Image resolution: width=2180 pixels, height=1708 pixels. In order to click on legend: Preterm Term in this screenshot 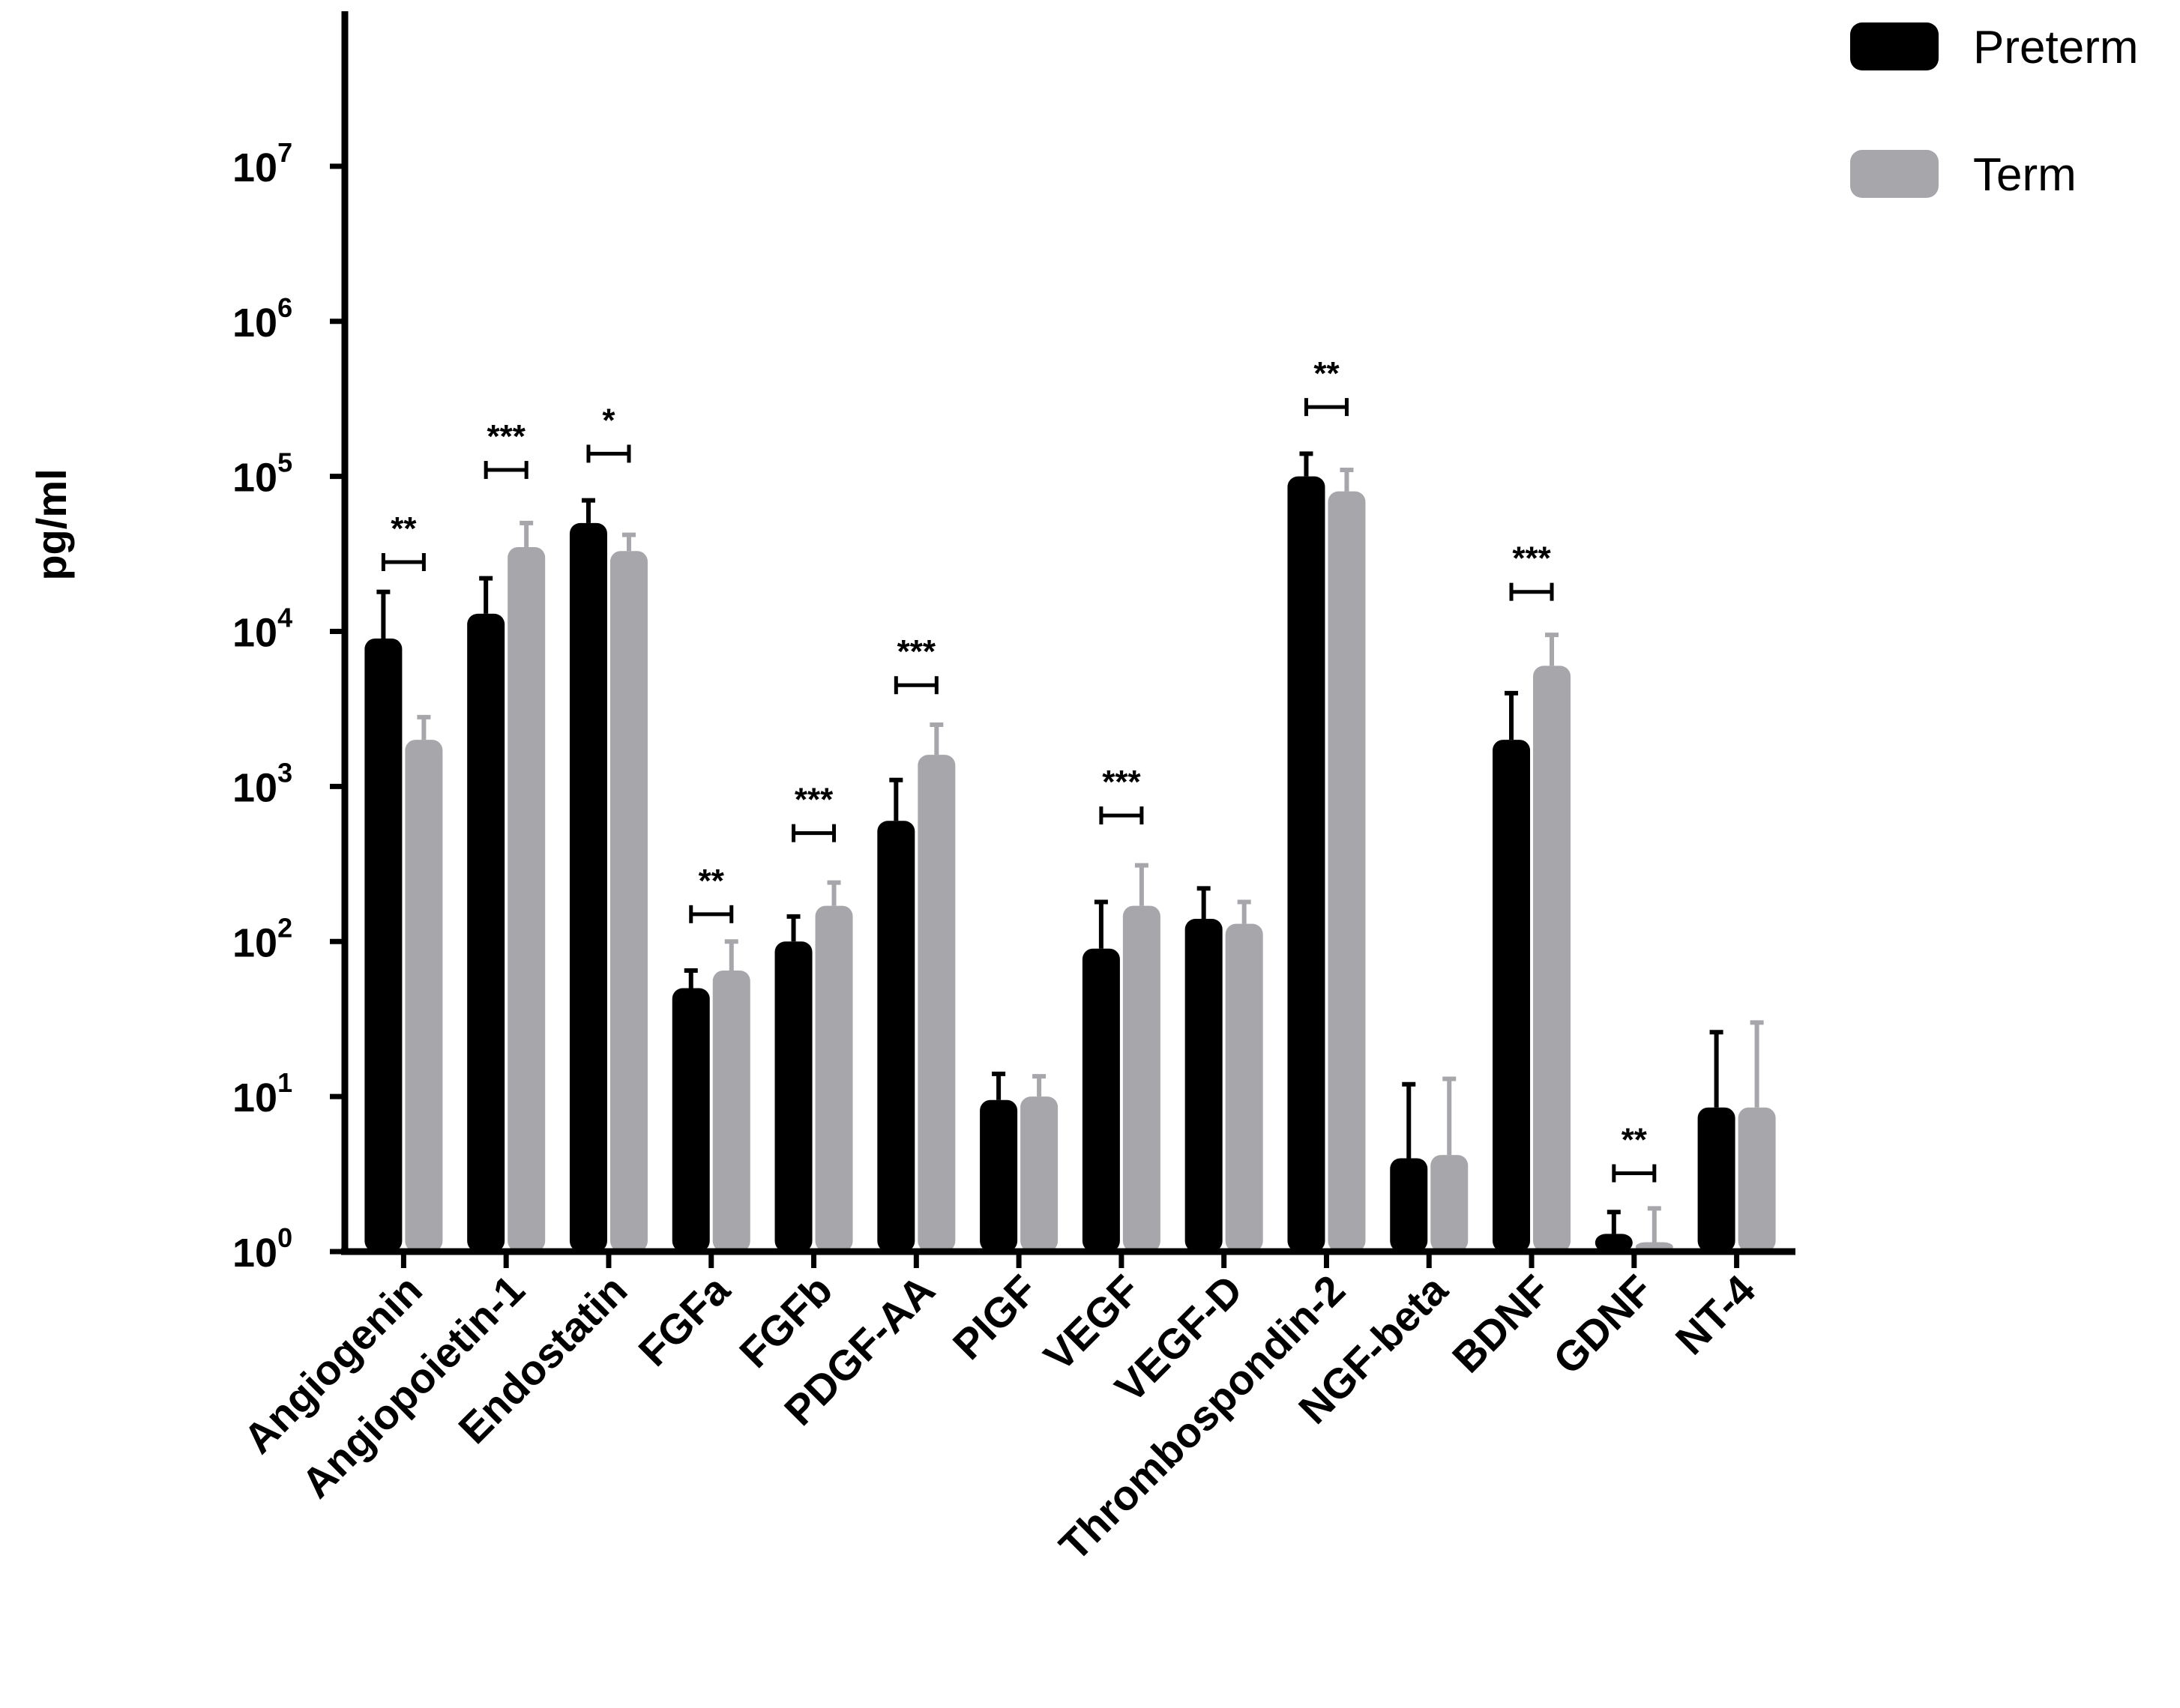, I will do `click(1994, 111)`.